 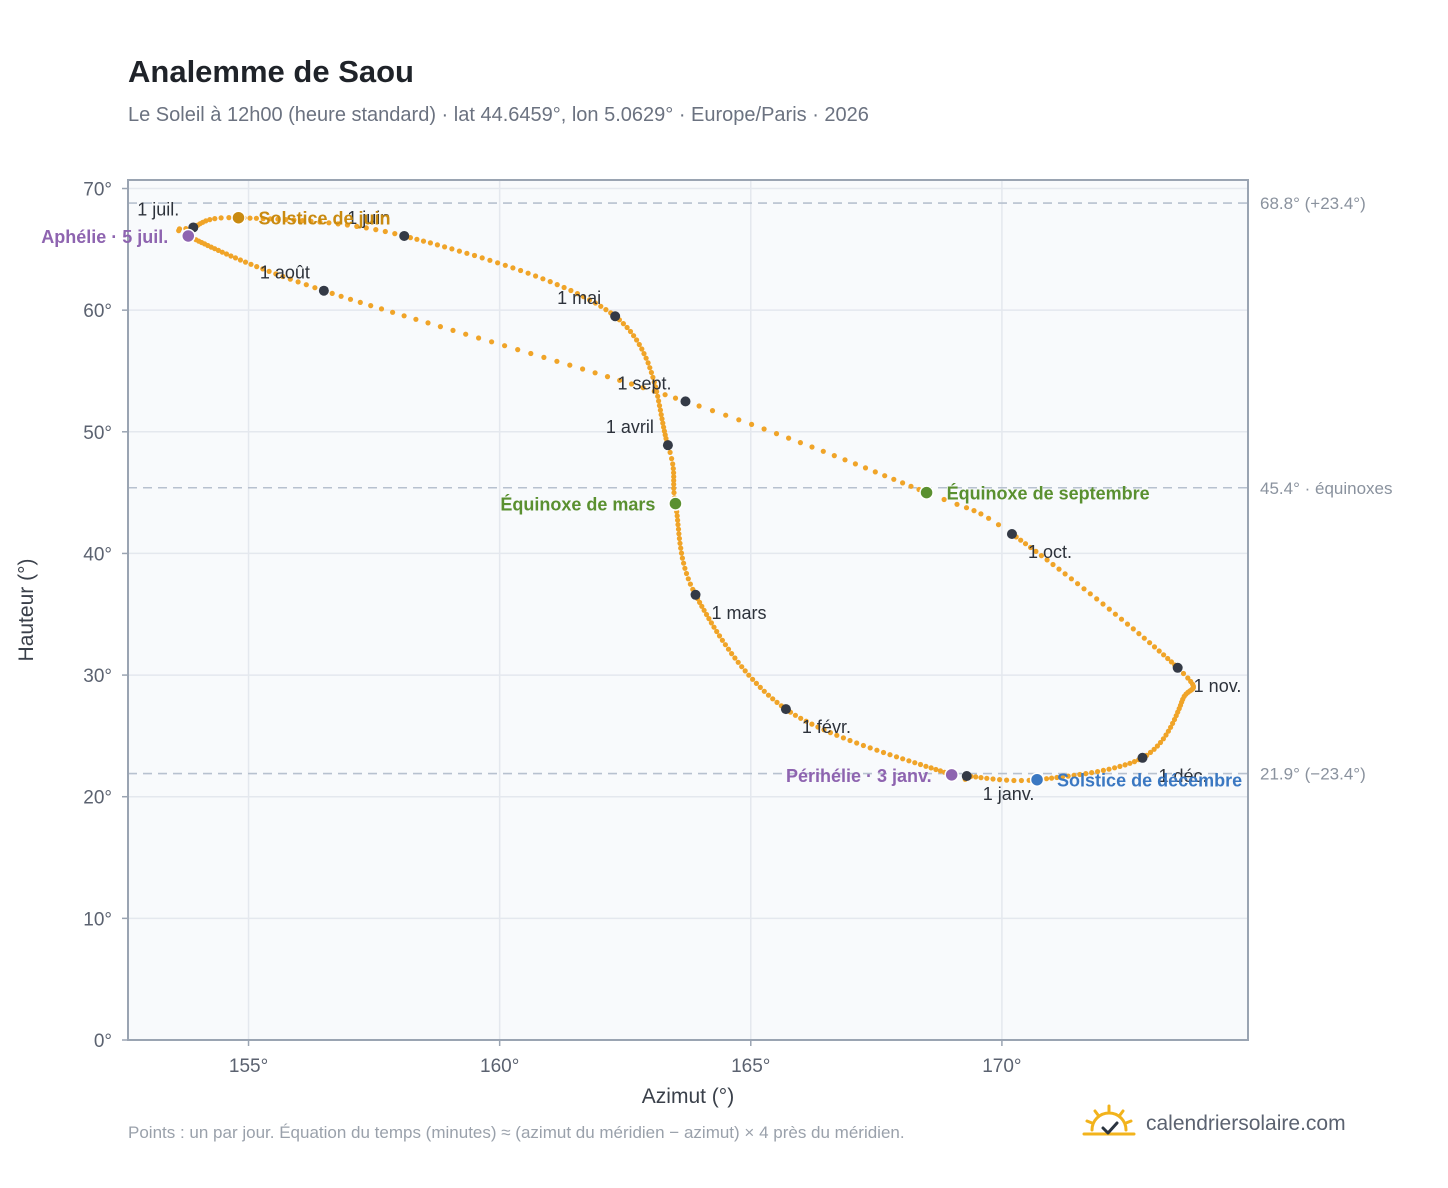 I want to click on month-marker-label: 1 sept., so click(x=644, y=383).